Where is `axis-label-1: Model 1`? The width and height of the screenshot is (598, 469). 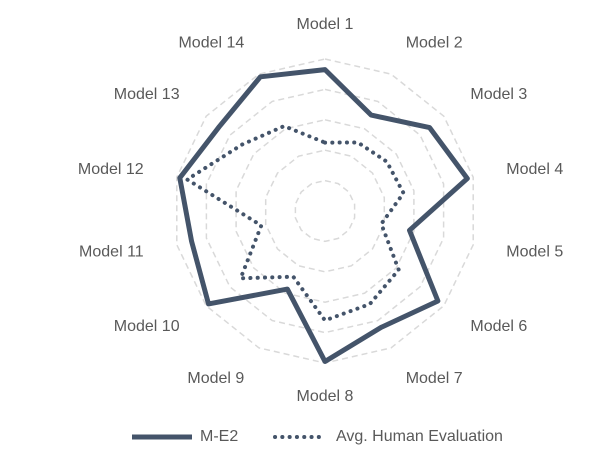 axis-label-1: Model 1 is located at coordinates (325, 24).